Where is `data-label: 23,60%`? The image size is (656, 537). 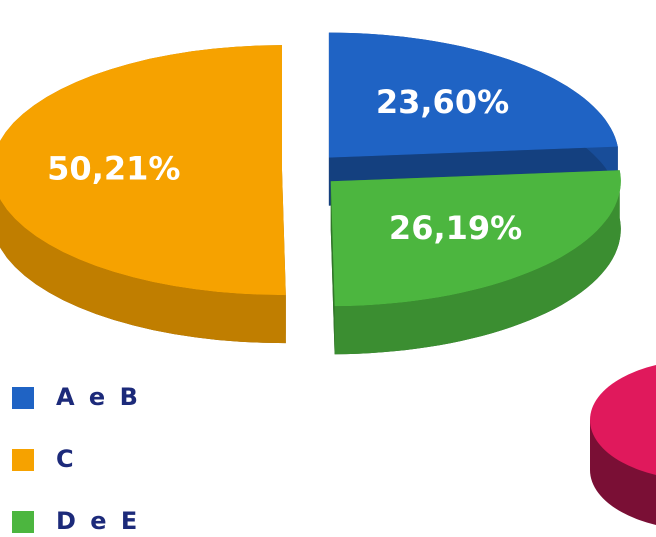
data-label: 23,60% is located at coordinates (442, 102).